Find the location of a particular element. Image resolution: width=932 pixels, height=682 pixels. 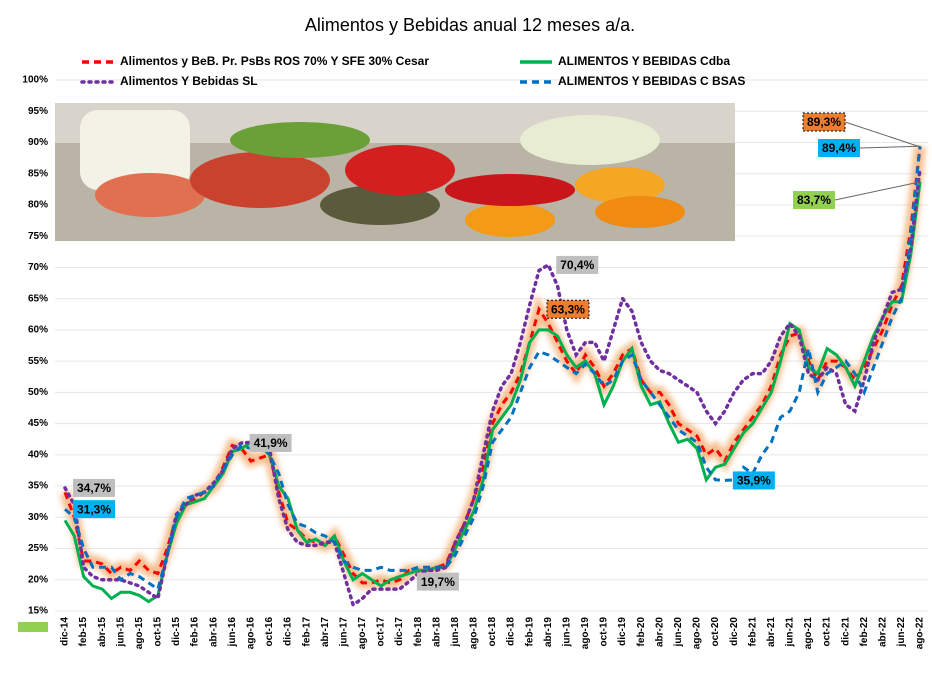

x-tick-label: oct-18 is located at coordinates (492, 632).